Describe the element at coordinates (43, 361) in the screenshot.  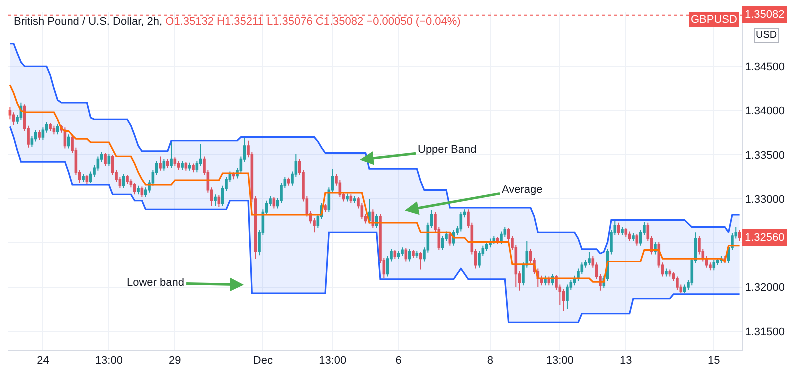
I see `x-tick-label: 24` at that location.